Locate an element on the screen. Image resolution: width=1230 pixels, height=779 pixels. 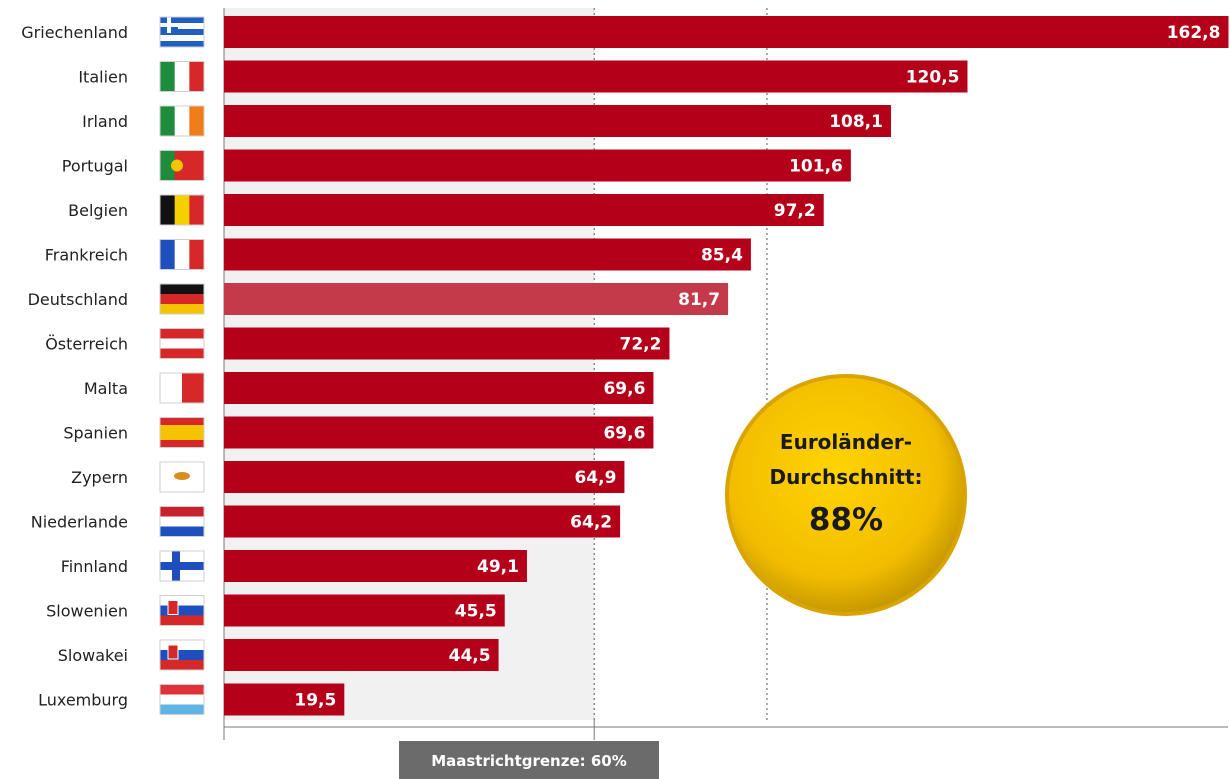
value-label: 72,2 is located at coordinates (641, 345).